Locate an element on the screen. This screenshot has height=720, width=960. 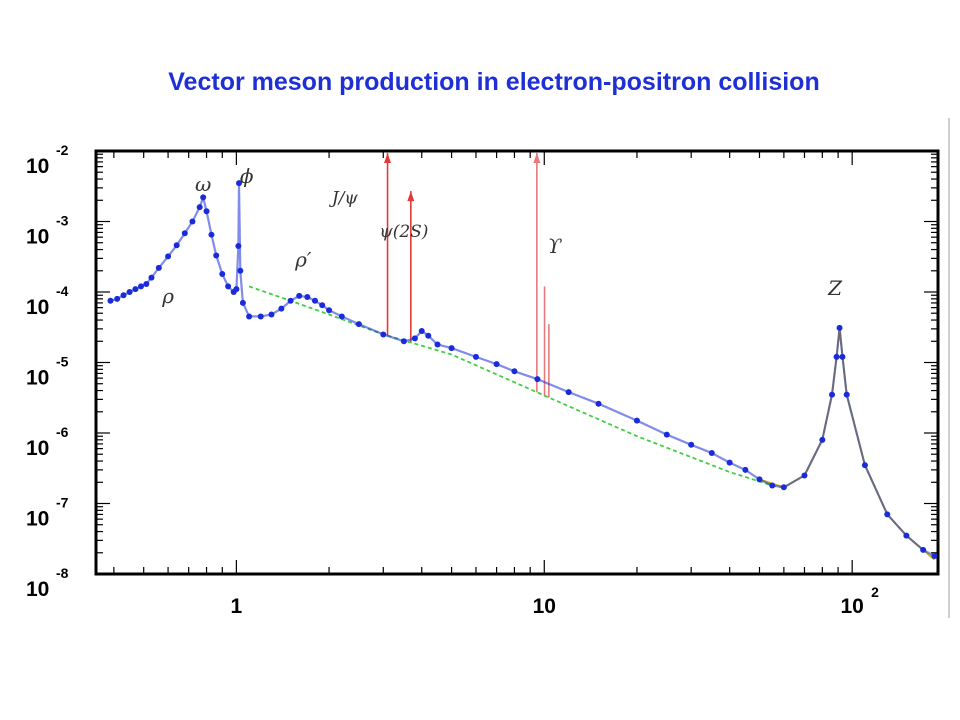
fit-curve is located at coordinates (847, 444).